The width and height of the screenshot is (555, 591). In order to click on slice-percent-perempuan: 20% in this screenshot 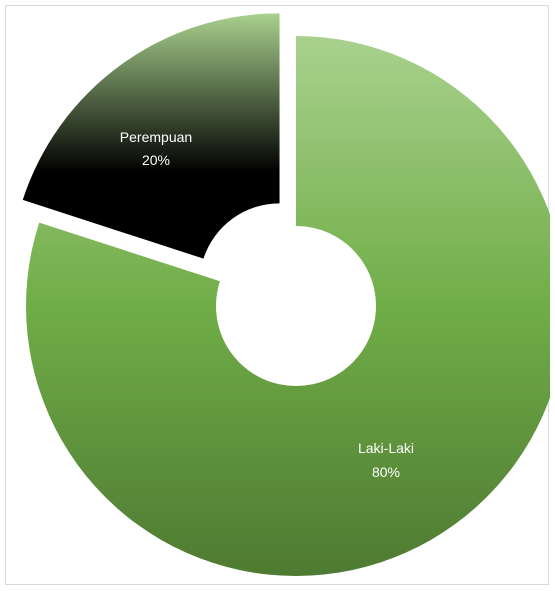, I will do `click(156, 160)`.